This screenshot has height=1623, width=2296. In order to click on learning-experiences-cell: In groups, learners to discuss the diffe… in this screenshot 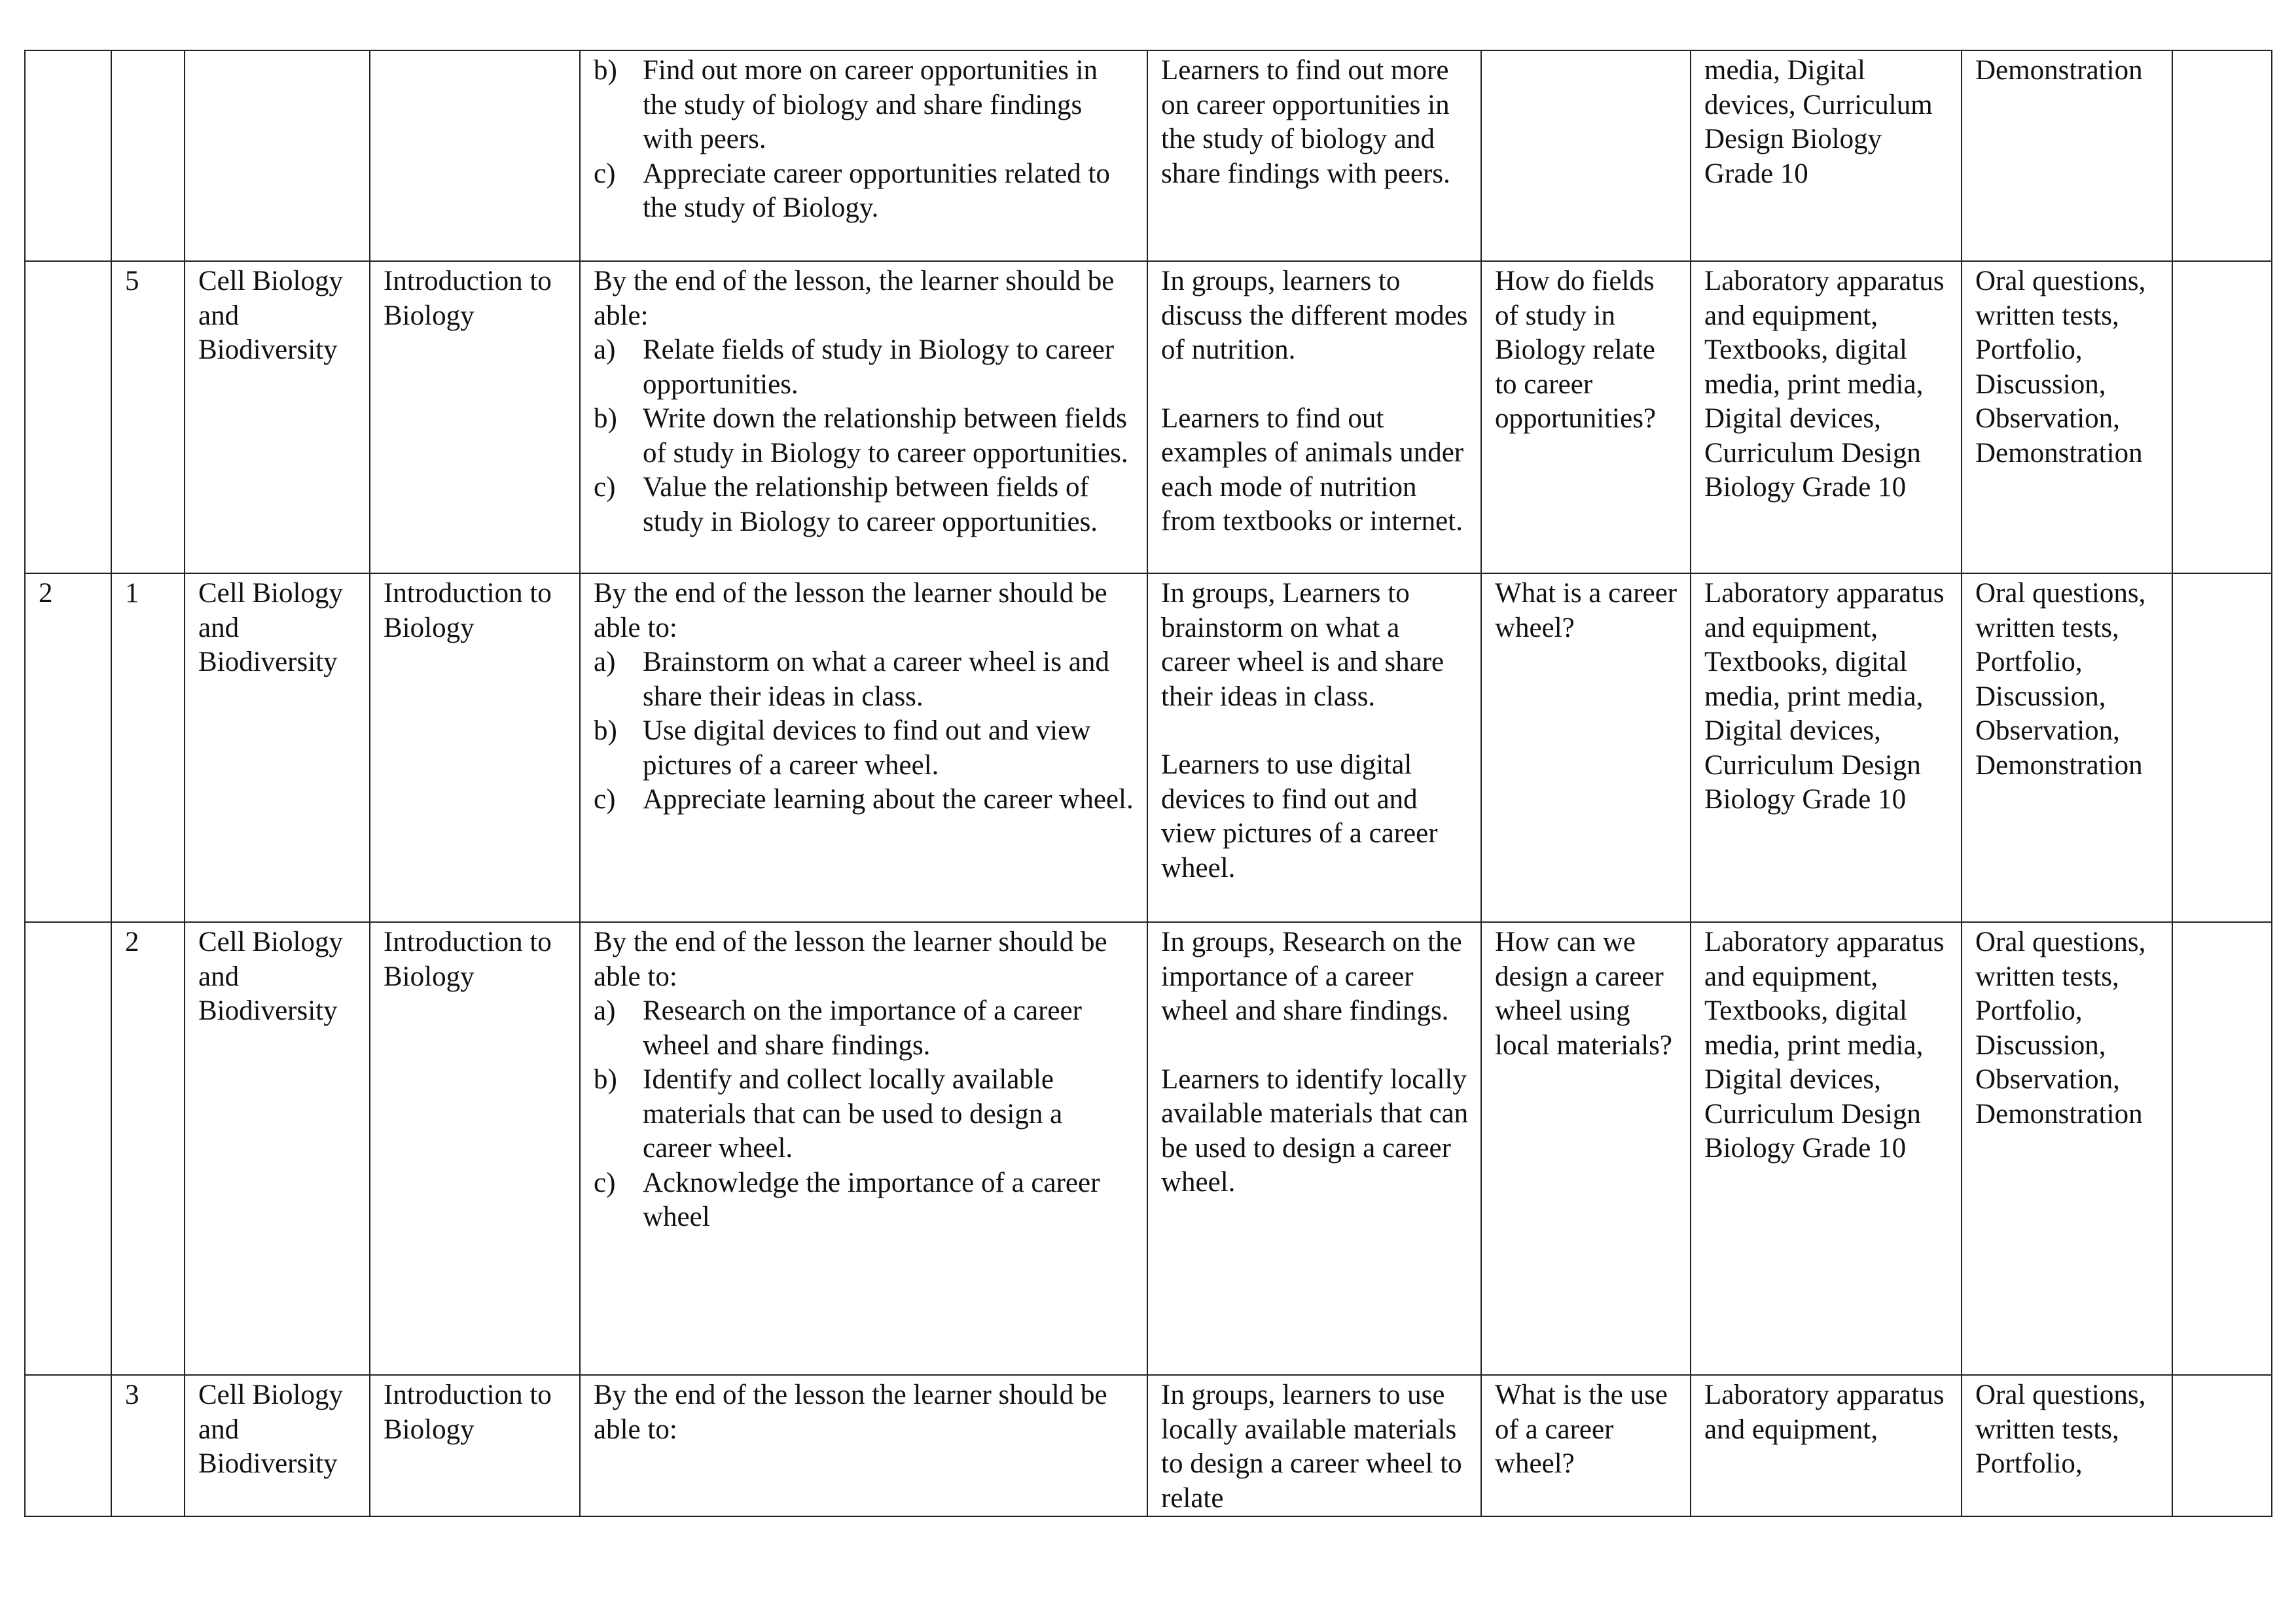, I will do `click(1314, 417)`.